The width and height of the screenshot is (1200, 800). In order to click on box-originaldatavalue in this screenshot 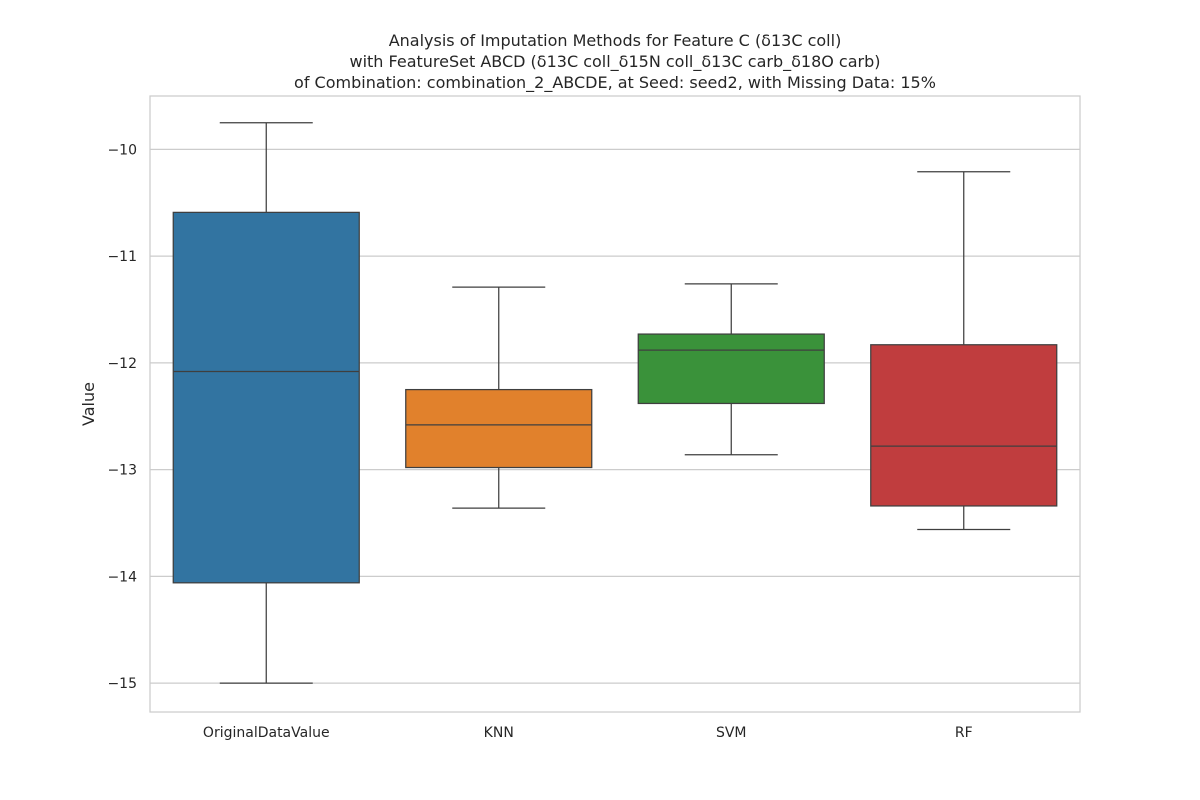, I will do `click(266, 403)`.